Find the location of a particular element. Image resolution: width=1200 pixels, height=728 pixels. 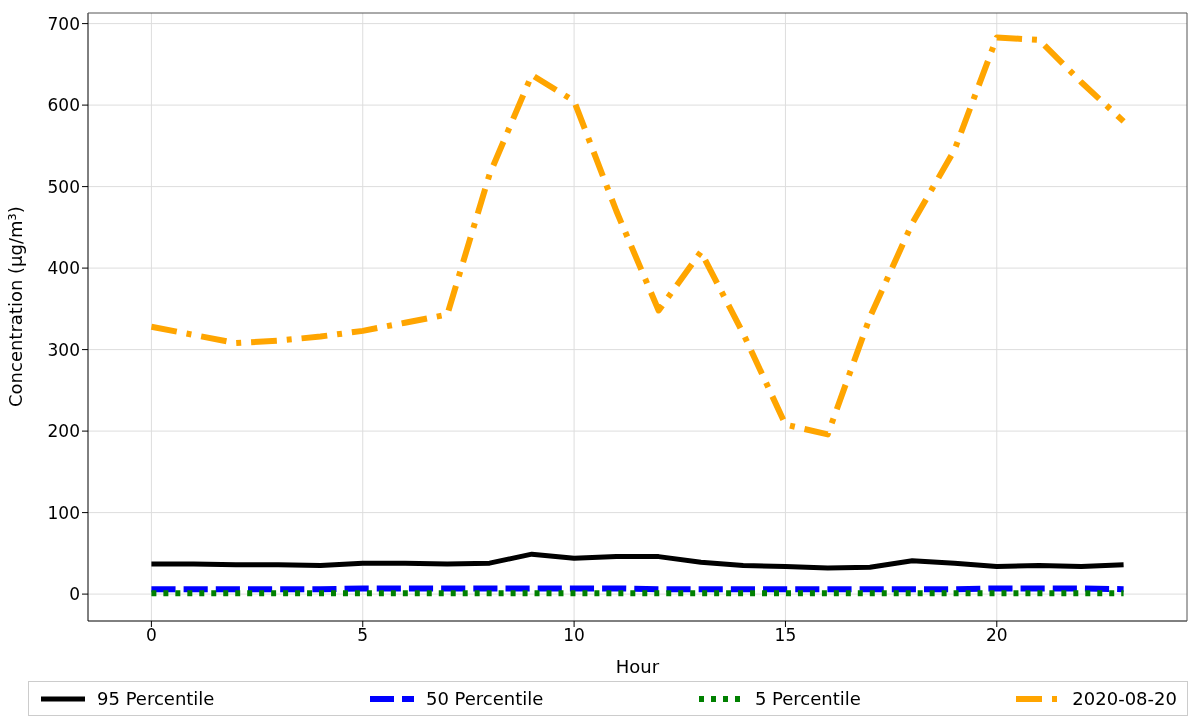

y-axis-title: Concentration (μg/m³) is located at coordinates (16, 306).